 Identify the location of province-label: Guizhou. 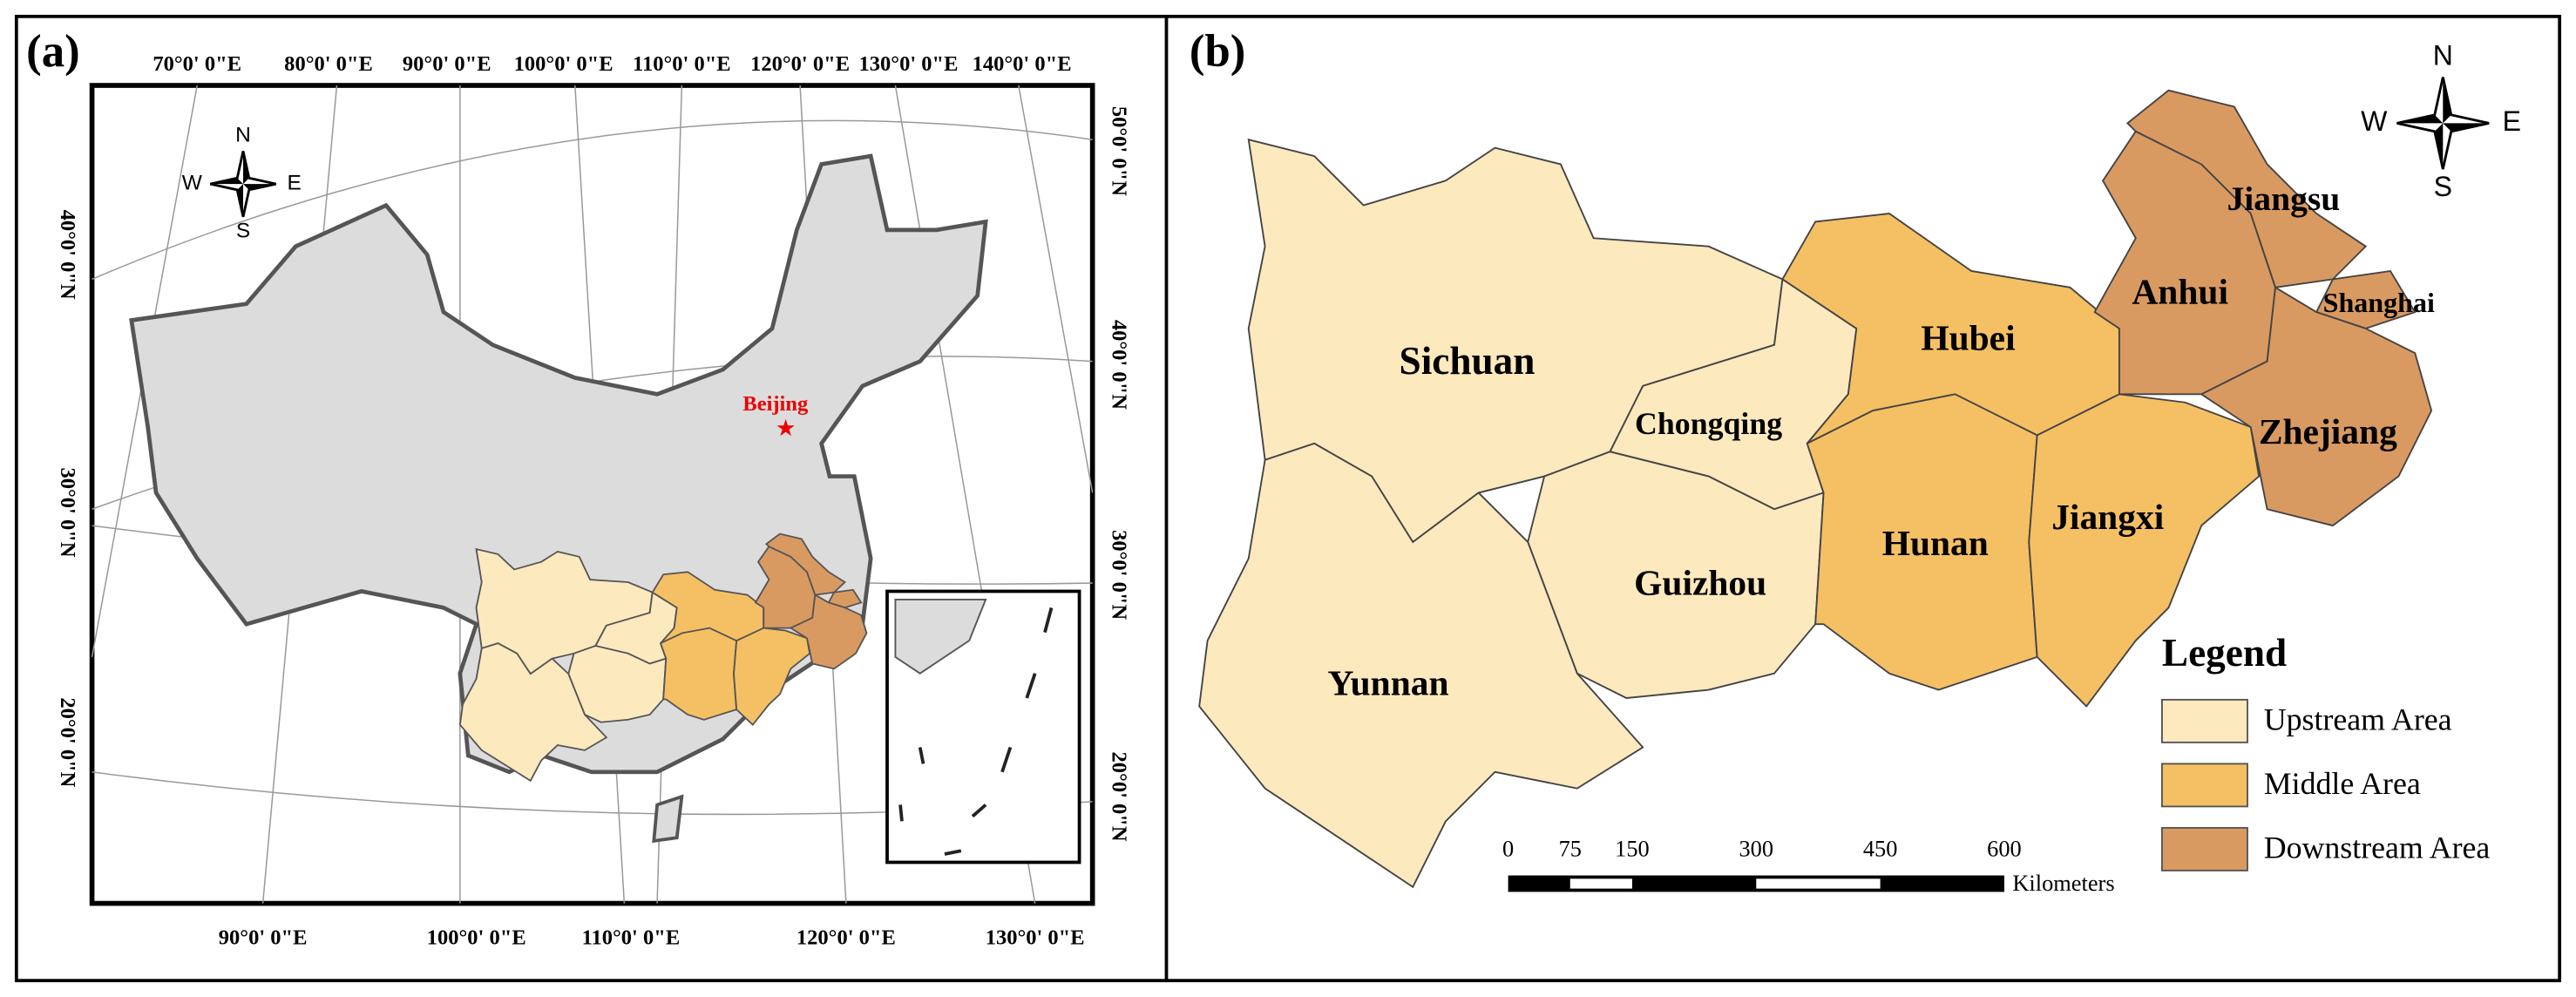
(1700, 582).